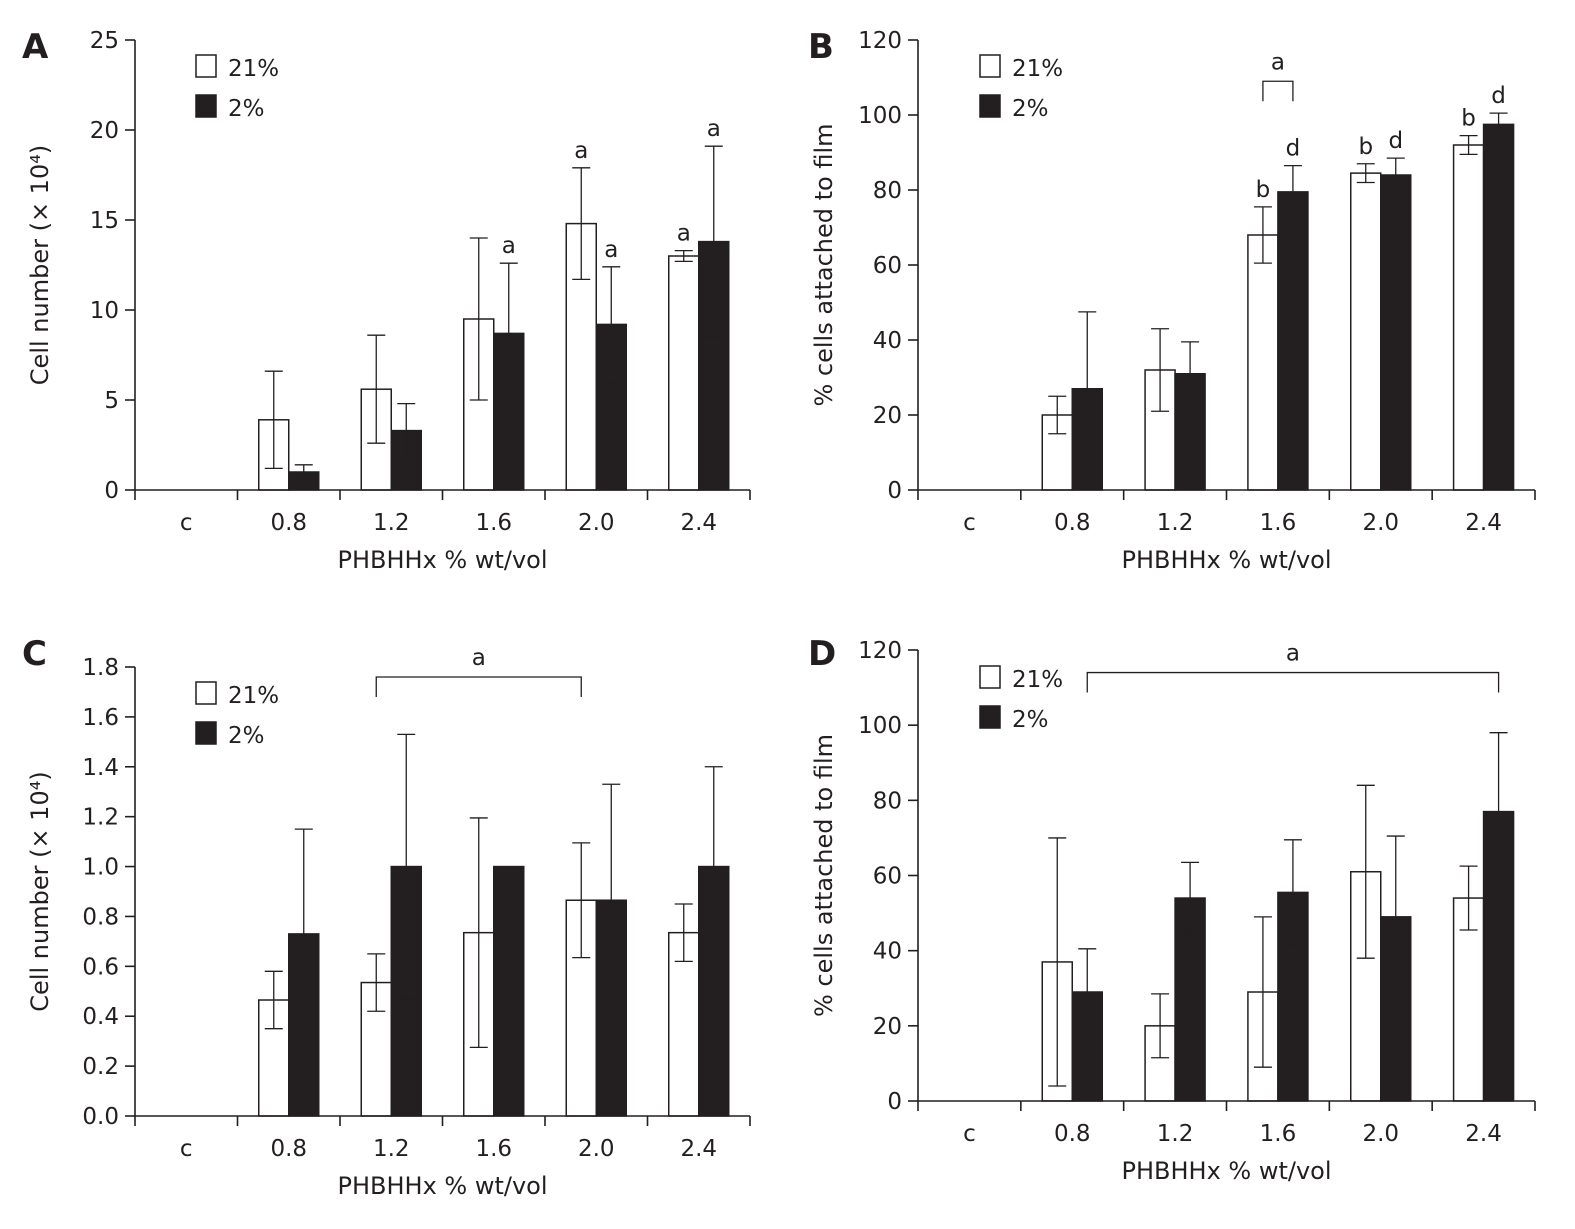  Describe the element at coordinates (684, 373) in the screenshot. I see `bar-21pct-2.4` at that location.